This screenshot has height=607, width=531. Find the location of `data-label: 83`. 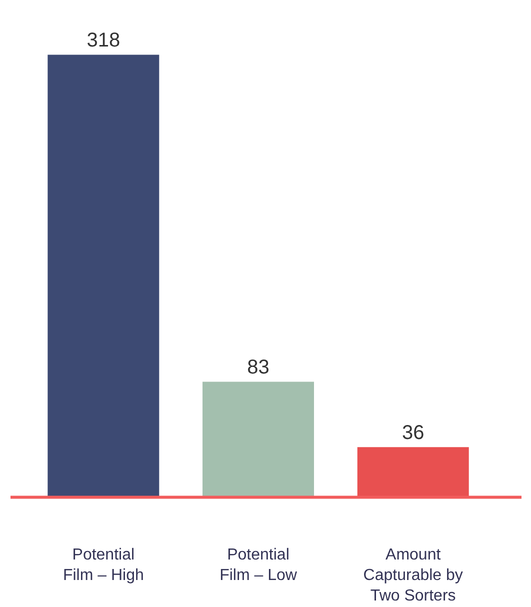

data-label: 83 is located at coordinates (258, 367).